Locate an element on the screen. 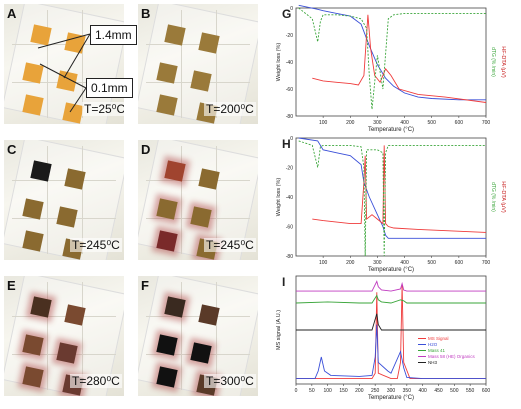 The width and height of the screenshot is (521, 409). x-tick-label: 250 is located at coordinates (375, 391).